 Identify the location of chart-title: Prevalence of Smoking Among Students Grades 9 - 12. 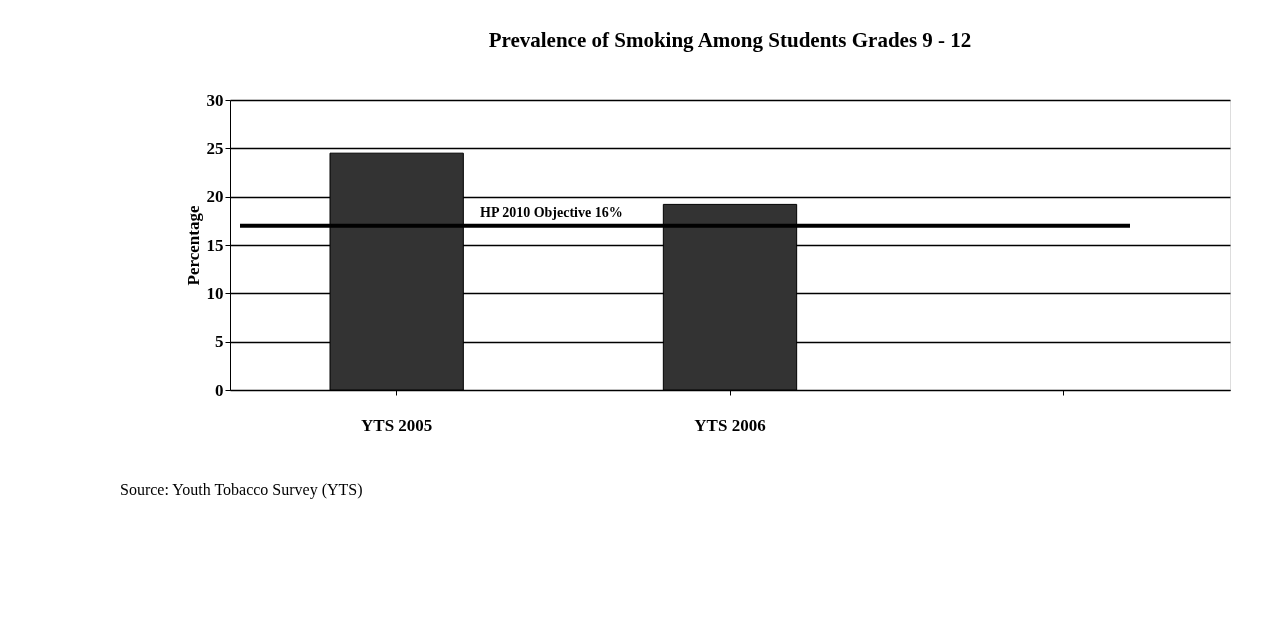
(730, 40).